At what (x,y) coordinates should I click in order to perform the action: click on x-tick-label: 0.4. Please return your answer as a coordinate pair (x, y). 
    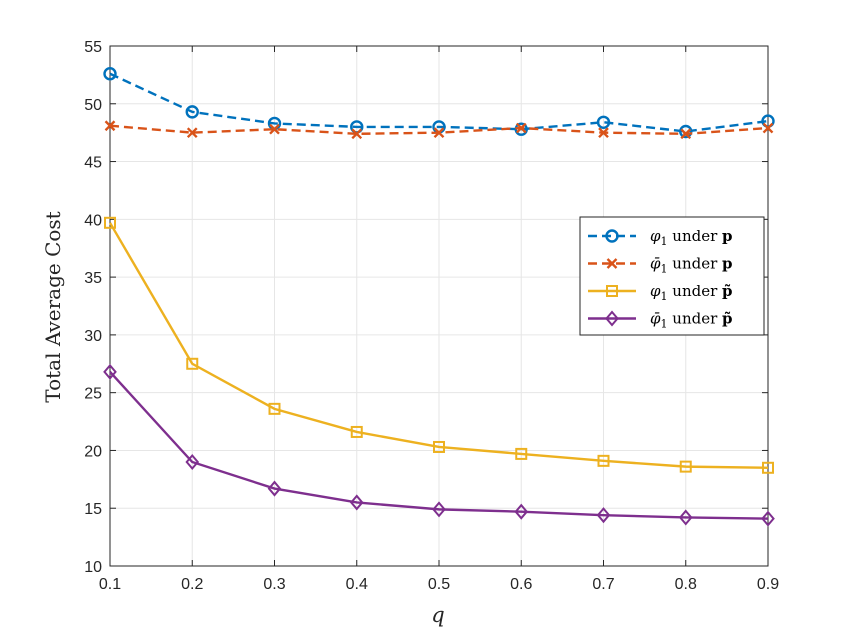
    Looking at the image, I should click on (357, 584).